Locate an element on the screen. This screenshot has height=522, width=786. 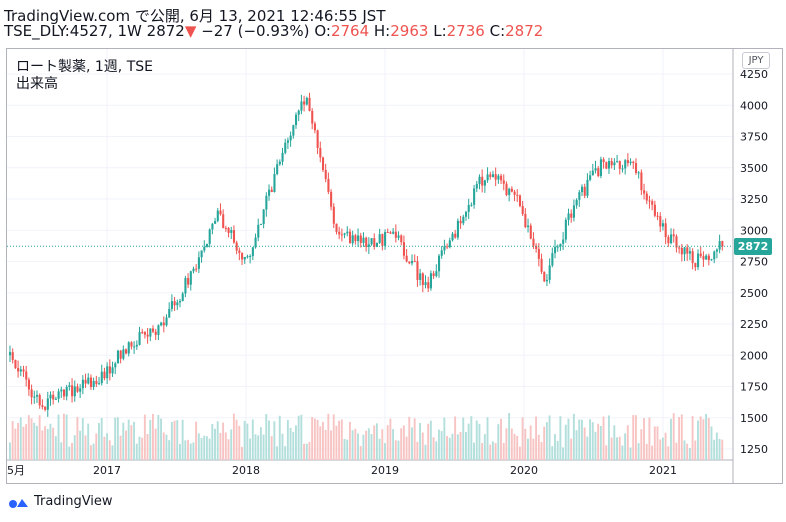
x-tick-label: 5月 is located at coordinates (16, 470).